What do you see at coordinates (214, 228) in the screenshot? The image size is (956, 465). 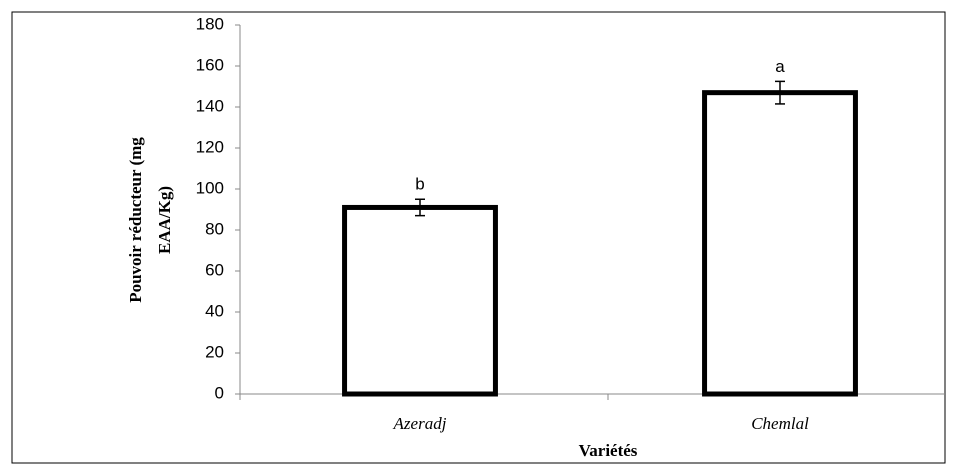 I see `y-tick-label: 80` at bounding box center [214, 228].